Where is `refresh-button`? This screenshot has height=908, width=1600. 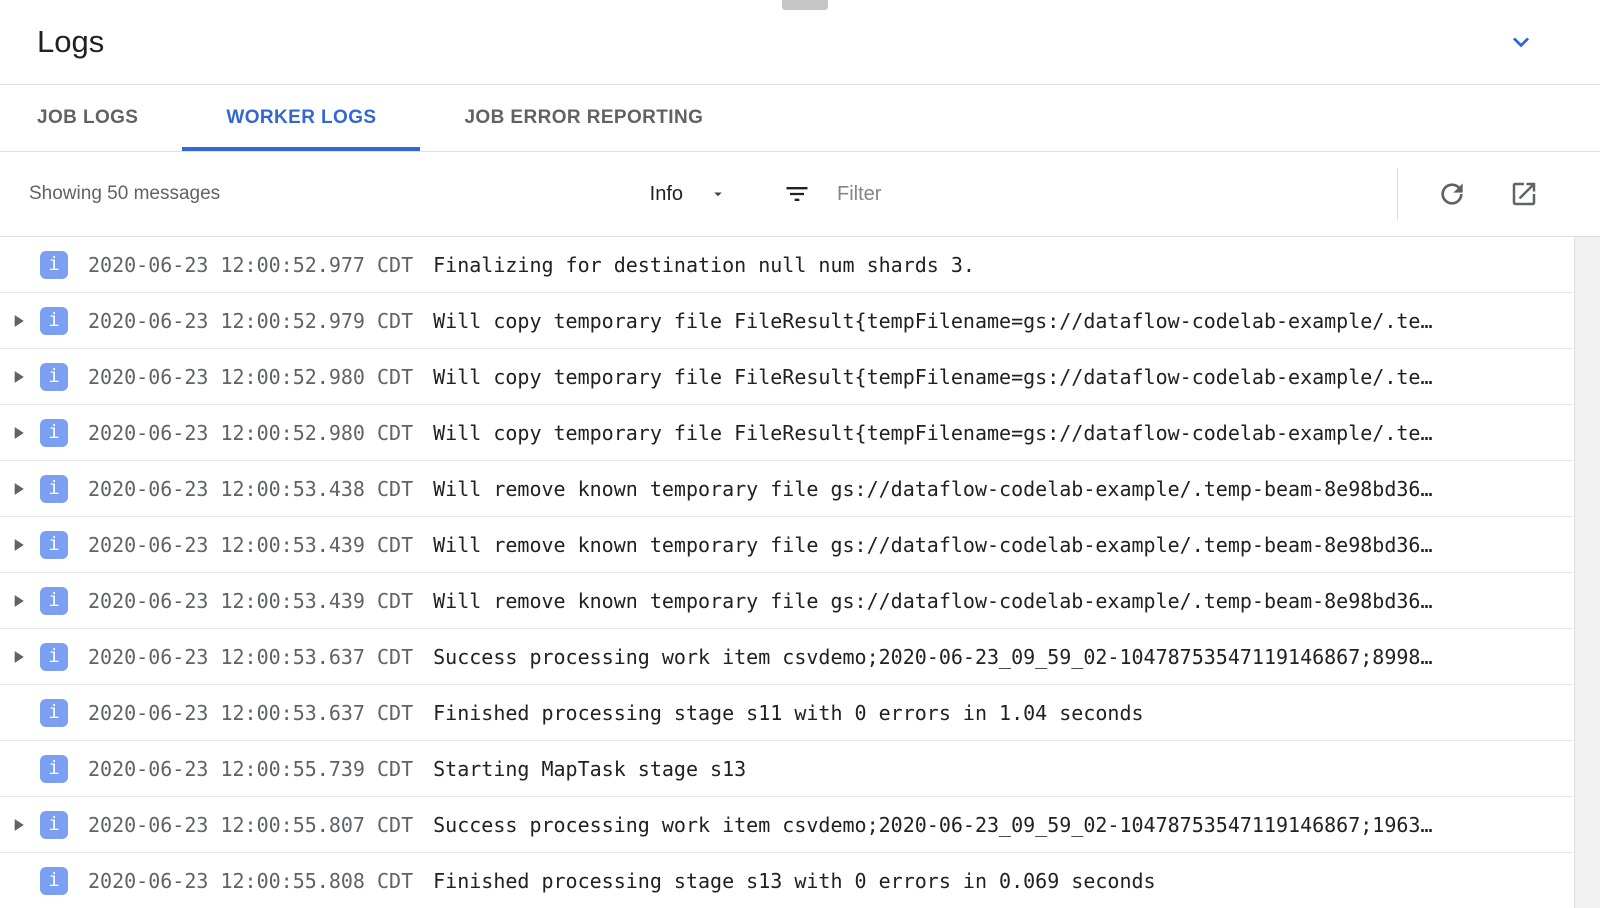
refresh-button is located at coordinates (1452, 194).